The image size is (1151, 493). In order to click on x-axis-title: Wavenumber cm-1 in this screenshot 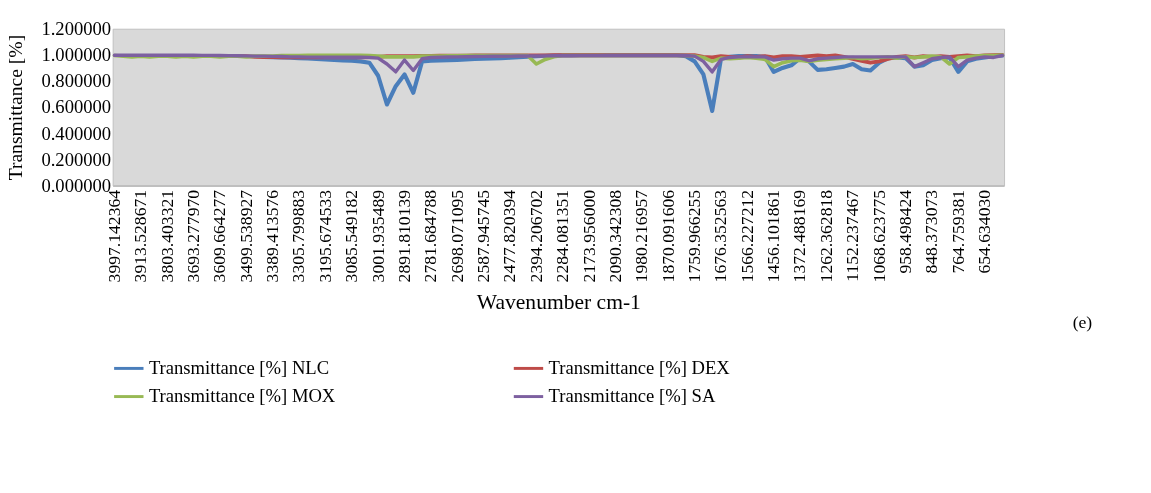, I will do `click(558, 301)`.